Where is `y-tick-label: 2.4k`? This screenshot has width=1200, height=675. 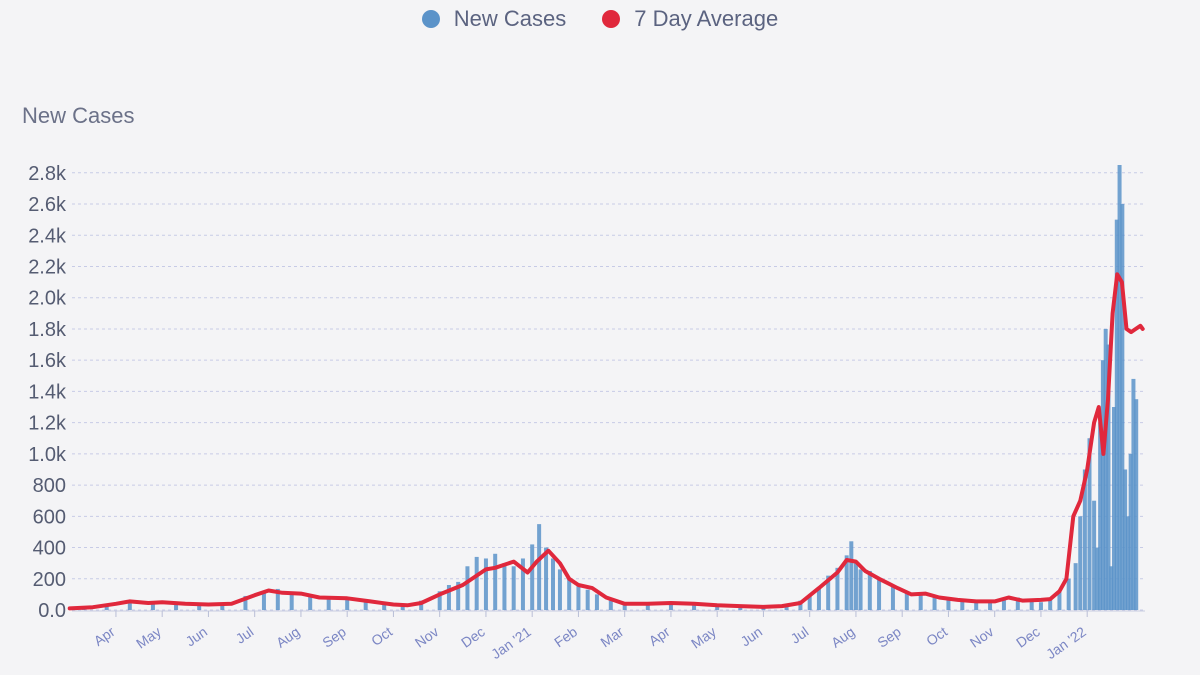
y-tick-label: 2.4k is located at coordinates (47, 236).